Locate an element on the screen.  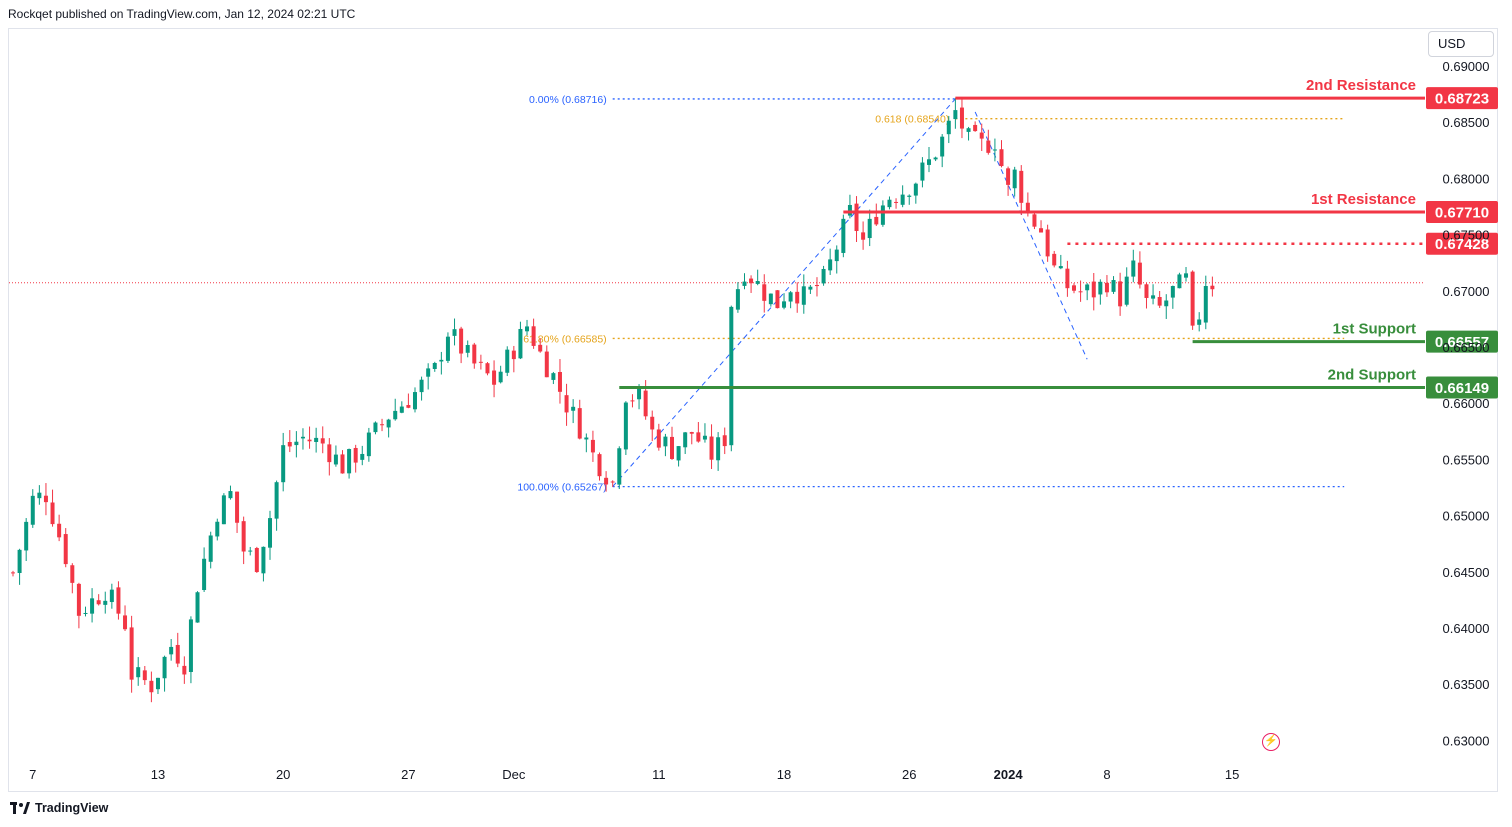
x-tick-label: 15 is located at coordinates (1232, 774).